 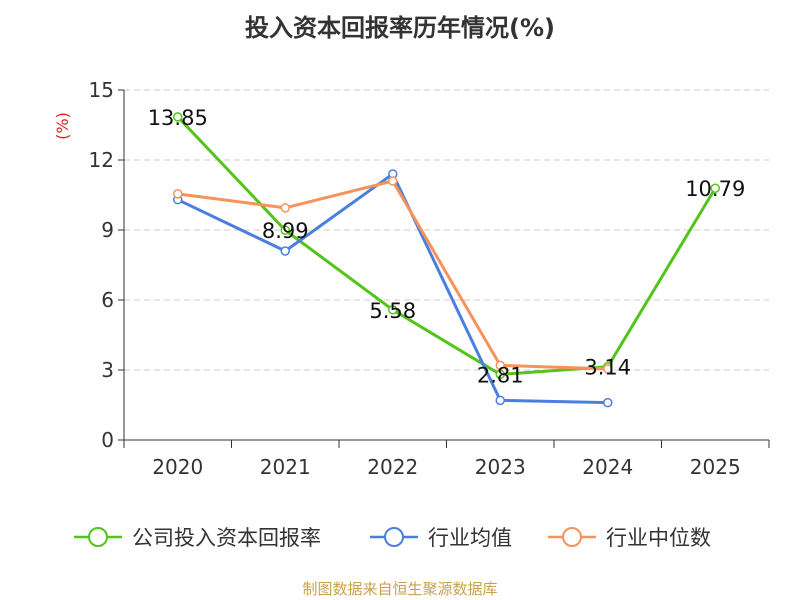 I want to click on x-tick-label: 2021, so click(x=285, y=467).